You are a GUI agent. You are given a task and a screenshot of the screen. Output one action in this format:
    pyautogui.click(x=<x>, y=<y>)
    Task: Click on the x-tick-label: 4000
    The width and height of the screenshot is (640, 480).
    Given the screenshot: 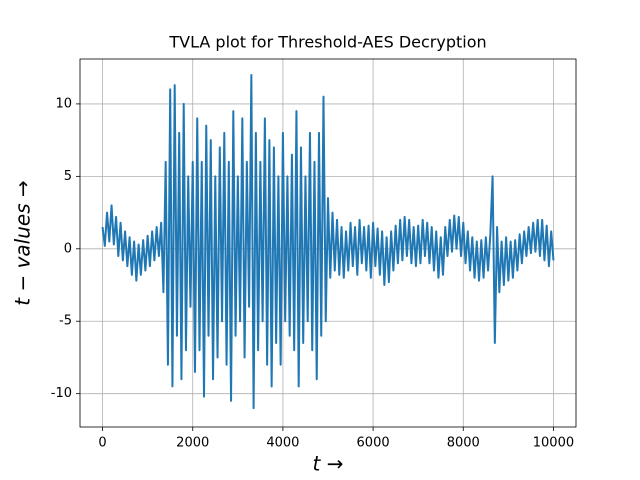 What is the action you would take?
    pyautogui.click(x=282, y=443)
    